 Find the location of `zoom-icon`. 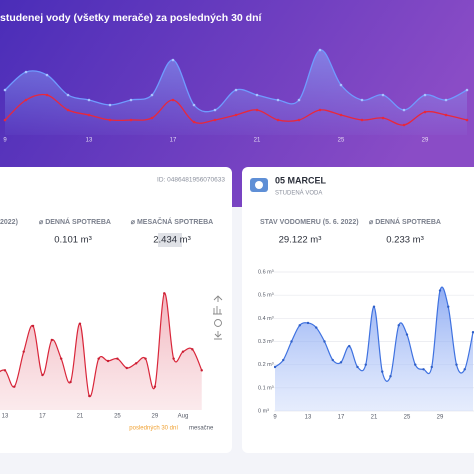

zoom-icon is located at coordinates (218, 298).